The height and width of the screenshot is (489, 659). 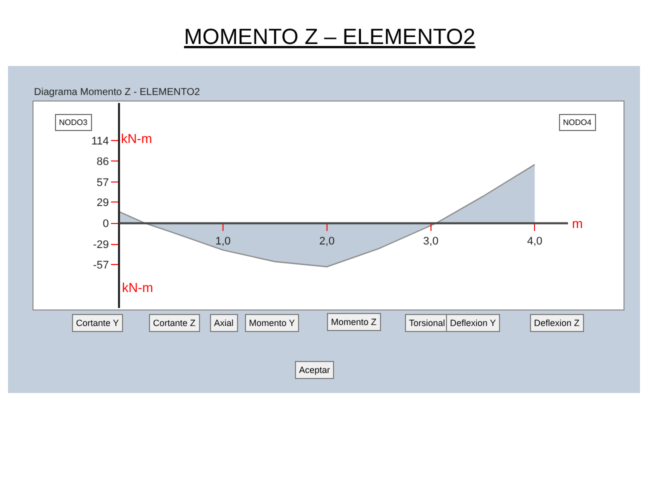 What do you see at coordinates (427, 323) in the screenshot?
I see `text: Torsional` at bounding box center [427, 323].